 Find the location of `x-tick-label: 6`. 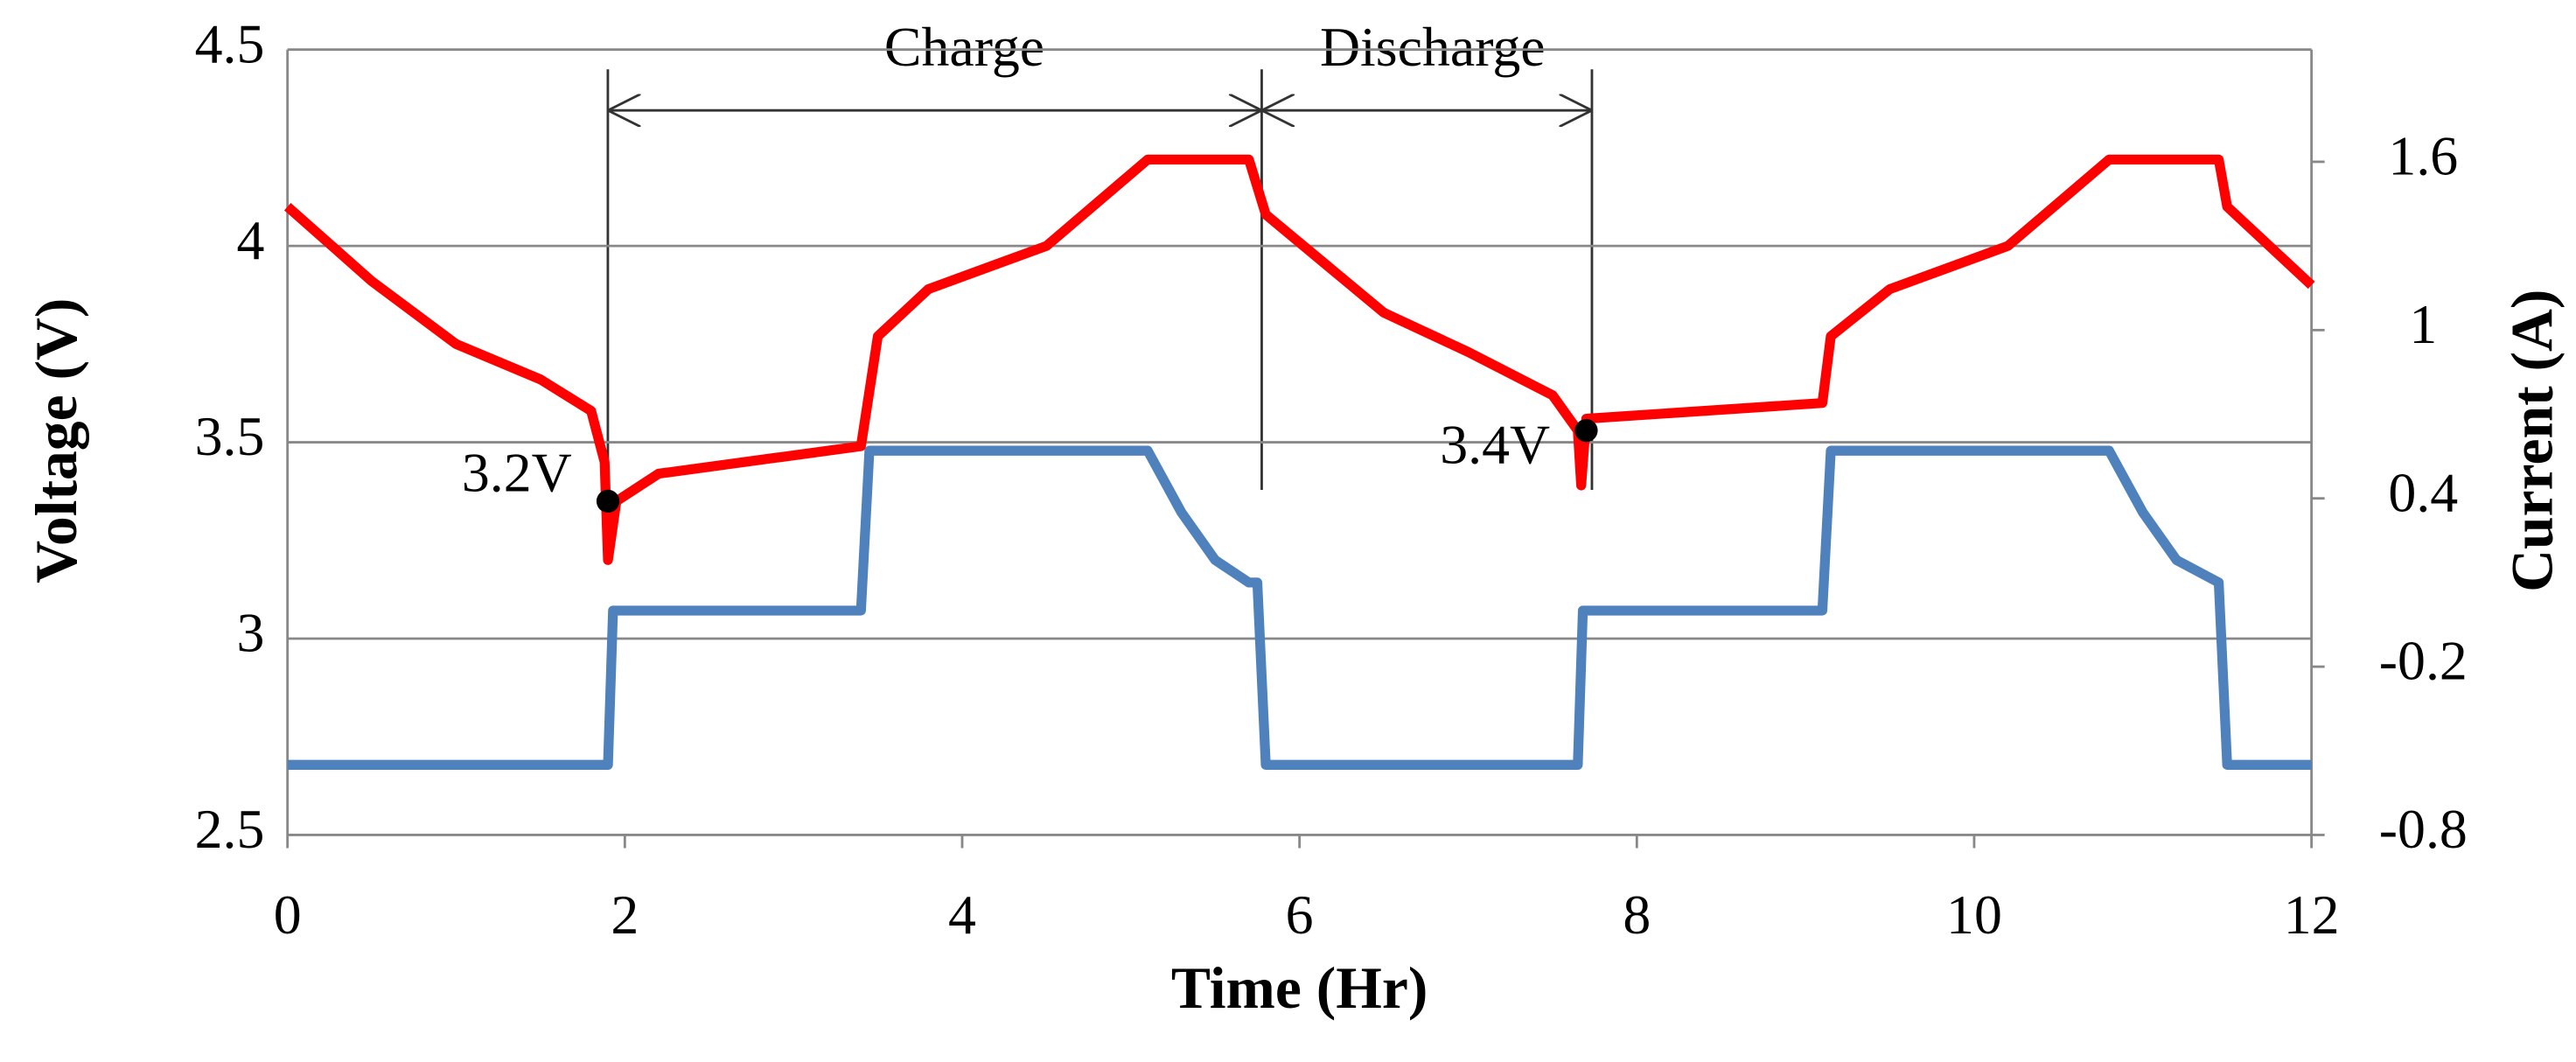

x-tick-label: 6 is located at coordinates (1300, 915).